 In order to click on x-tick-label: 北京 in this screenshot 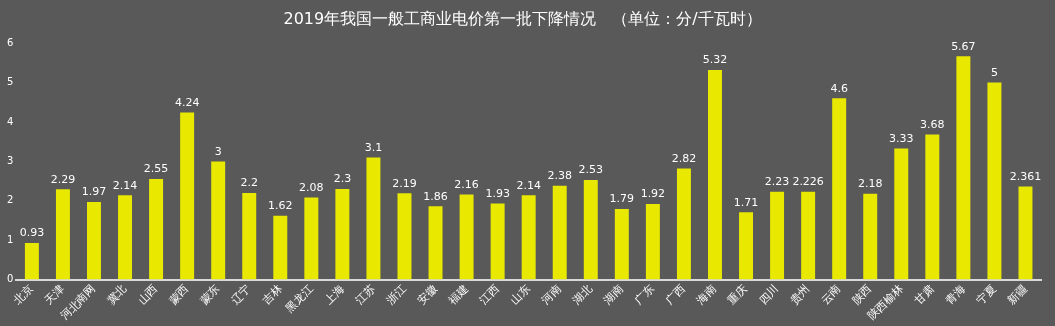, I will do `click(24, 294)`.